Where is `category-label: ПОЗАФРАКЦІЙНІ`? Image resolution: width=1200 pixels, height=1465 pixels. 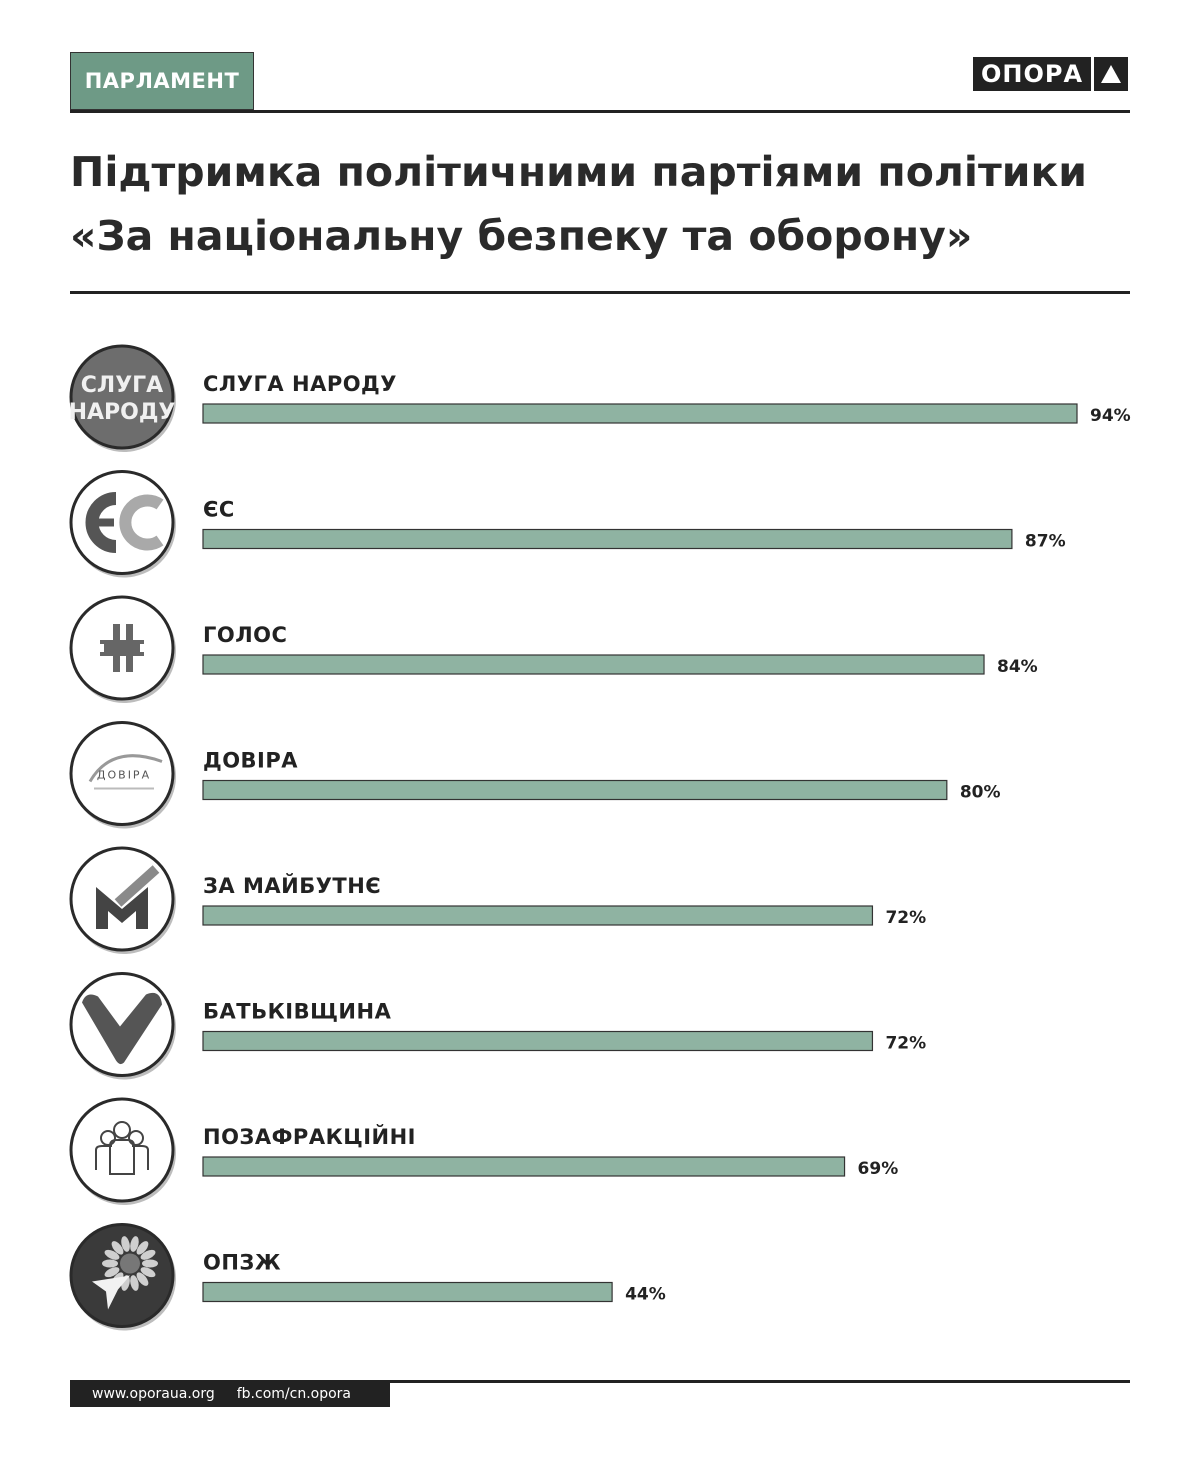 category-label: ПОЗАФРАКЦІЙНІ is located at coordinates (309, 1136).